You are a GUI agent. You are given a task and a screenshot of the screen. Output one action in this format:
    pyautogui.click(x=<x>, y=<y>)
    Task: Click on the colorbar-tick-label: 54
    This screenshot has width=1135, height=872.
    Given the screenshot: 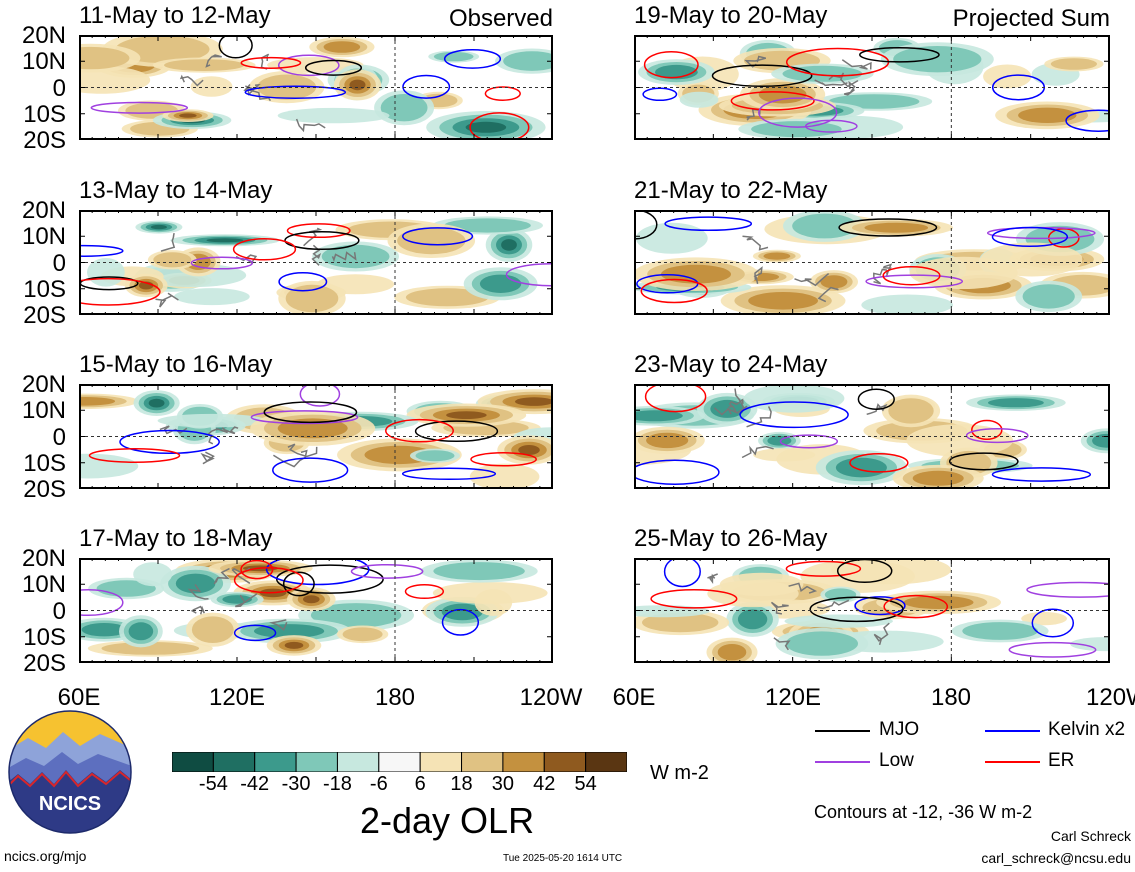 What is the action you would take?
    pyautogui.click(x=585, y=784)
    